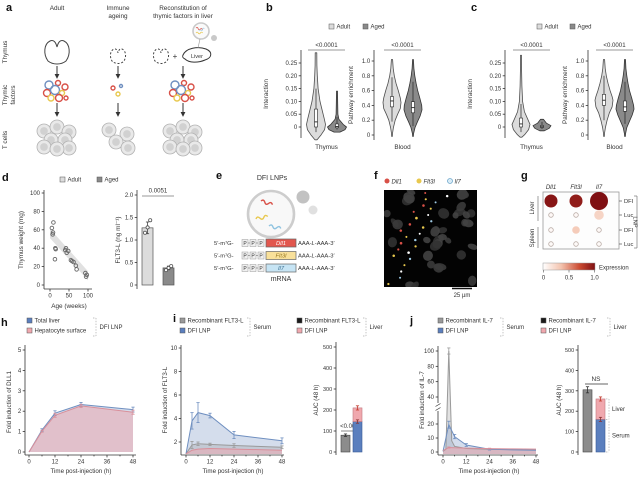  I want to click on row-header: Thymus, so click(5, 52).